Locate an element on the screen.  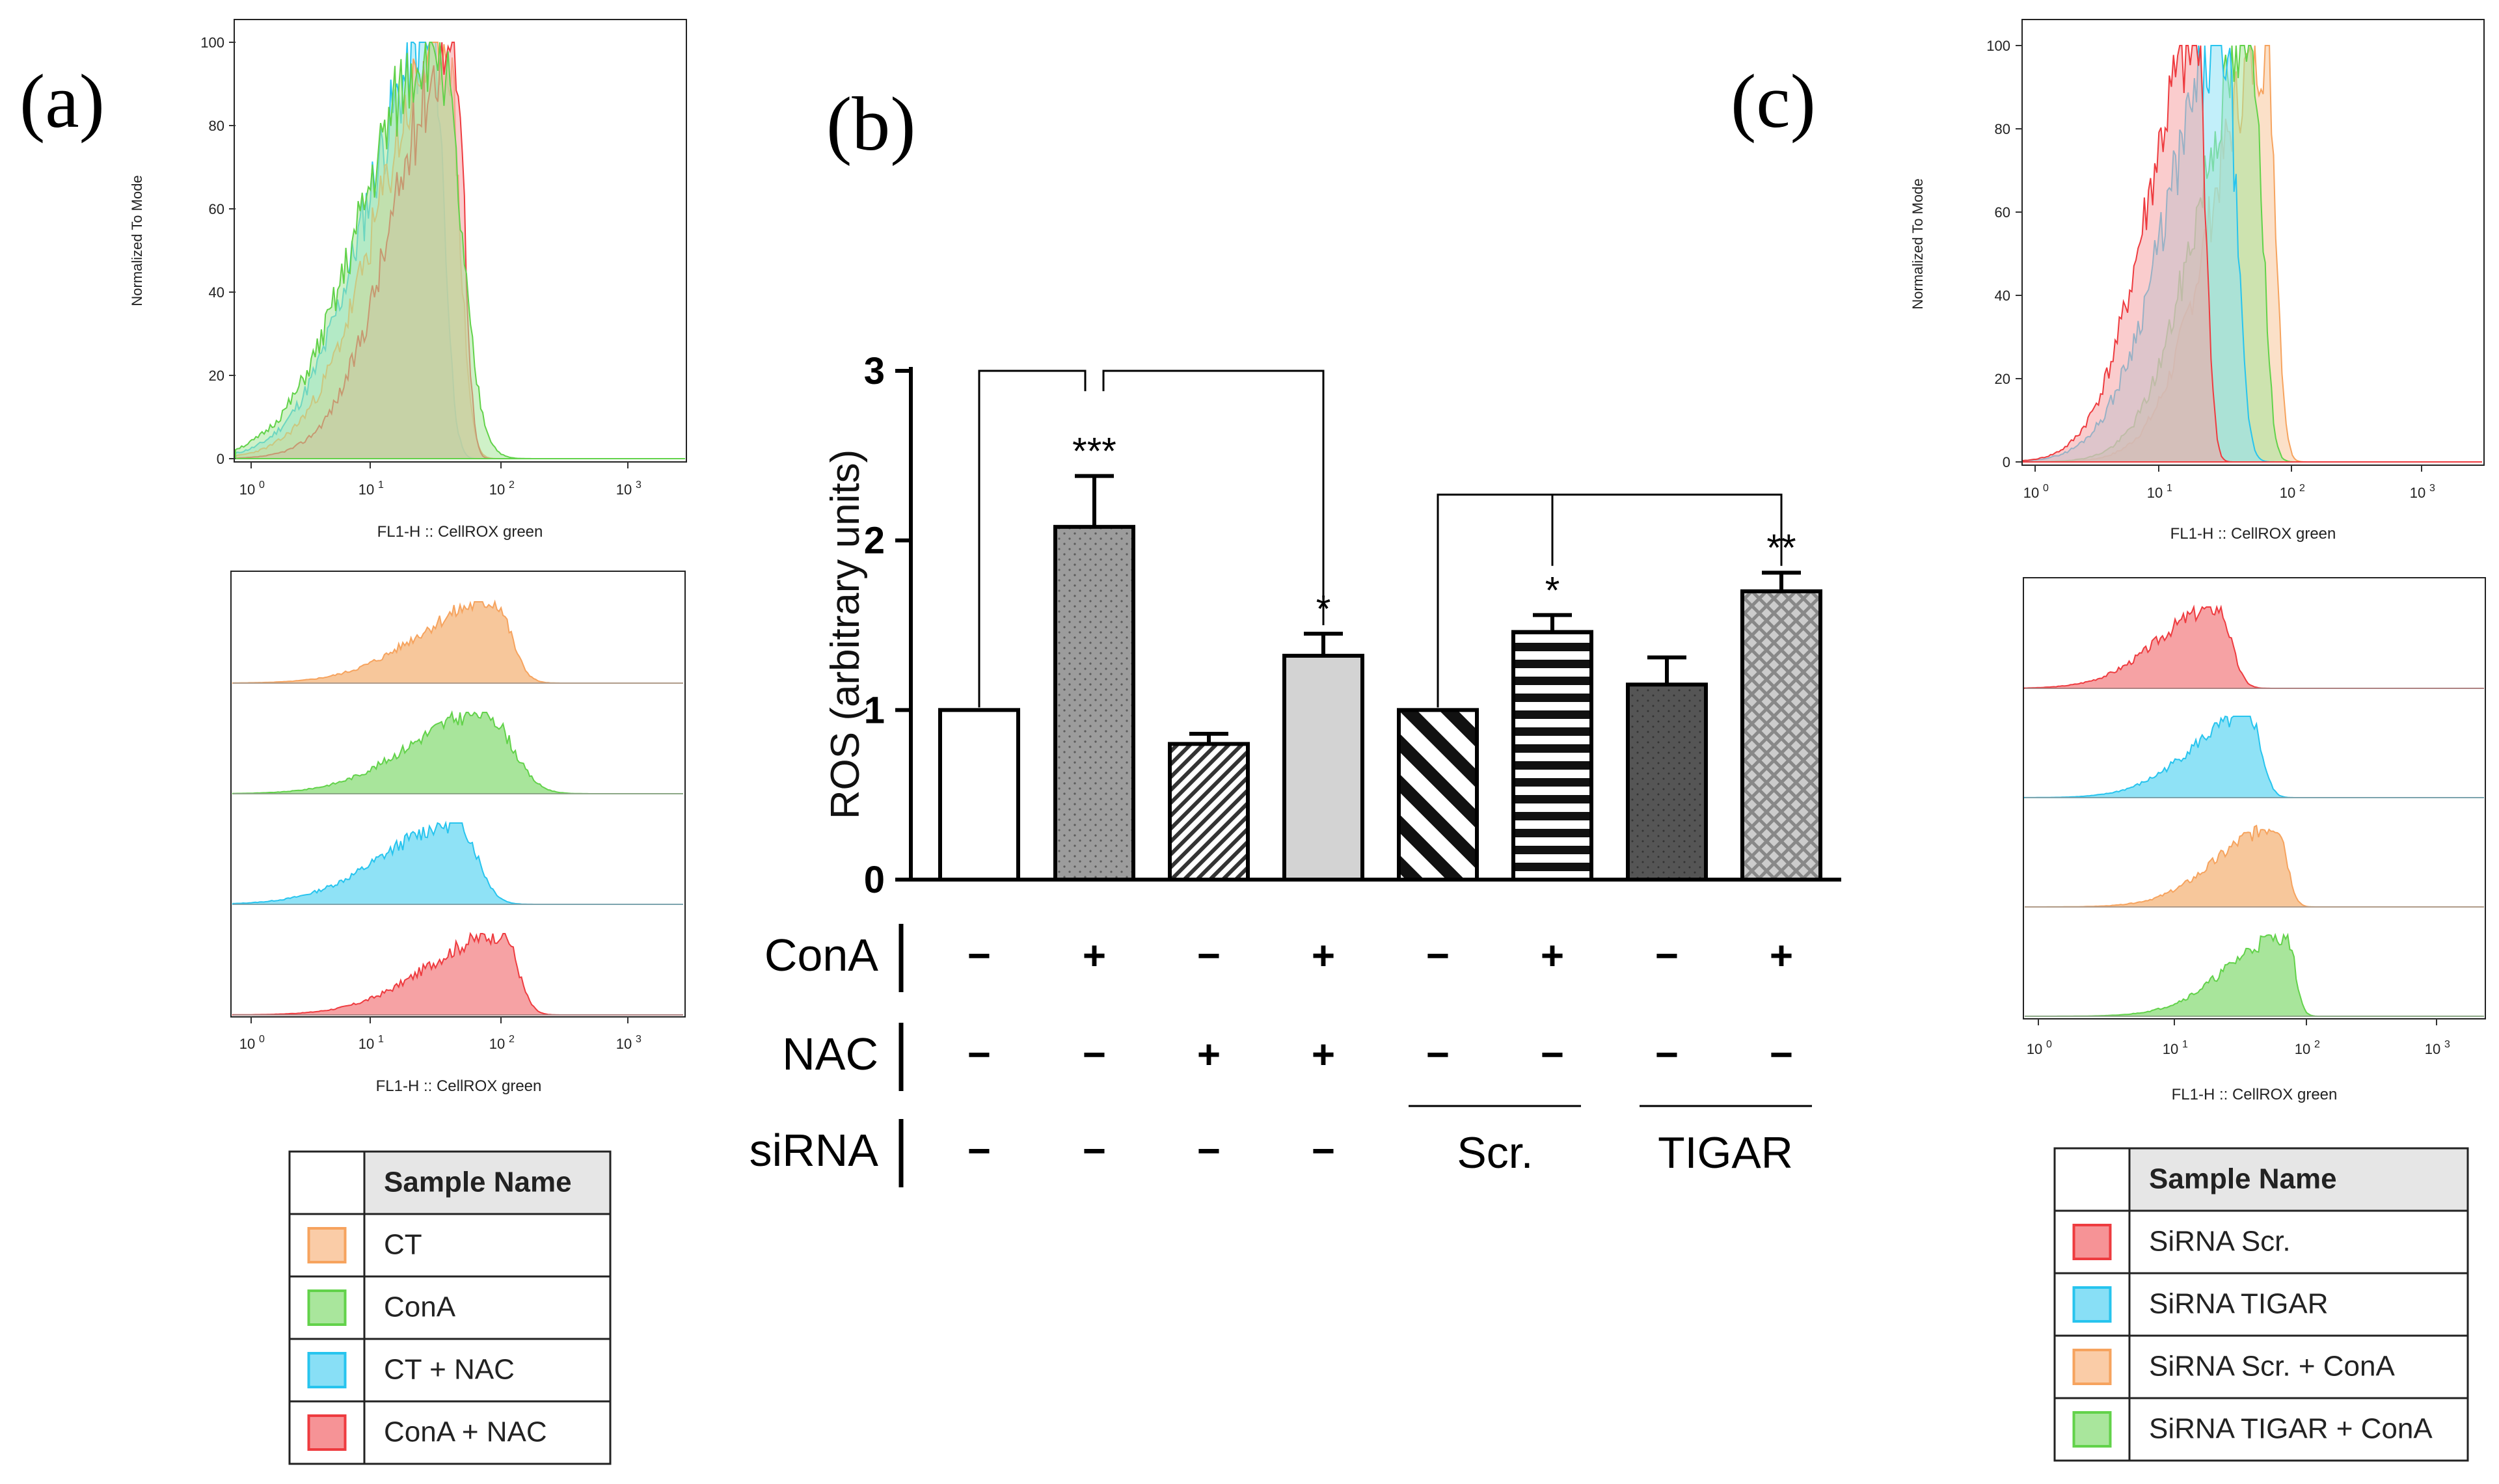
y-tick-label: 20 is located at coordinates (2002, 379).